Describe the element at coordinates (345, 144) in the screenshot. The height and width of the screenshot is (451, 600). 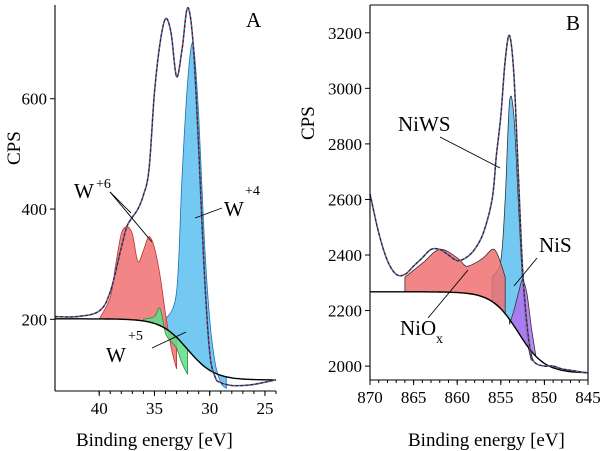
I see `panel-b-y-tick-label: 2800` at that location.